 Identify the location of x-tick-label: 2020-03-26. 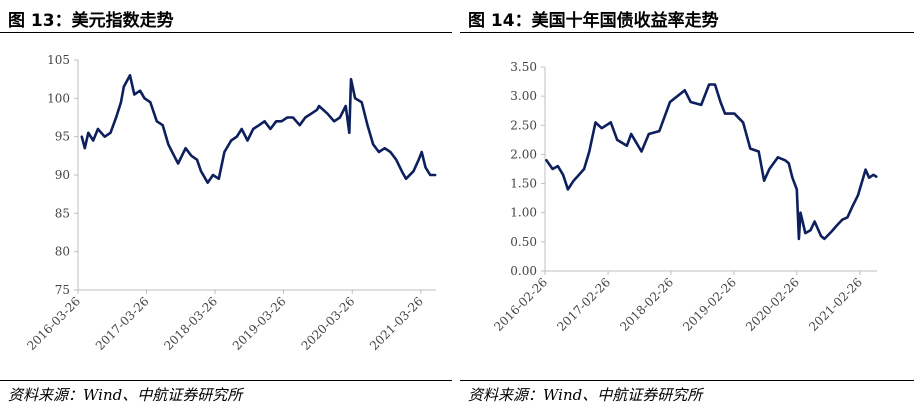
(328, 323).